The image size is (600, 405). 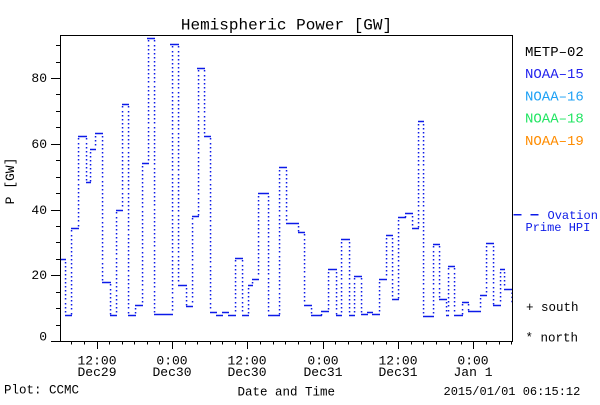 What do you see at coordinates (558, 228) in the screenshot?
I see `svg-text: Prime HPI` at bounding box center [558, 228].